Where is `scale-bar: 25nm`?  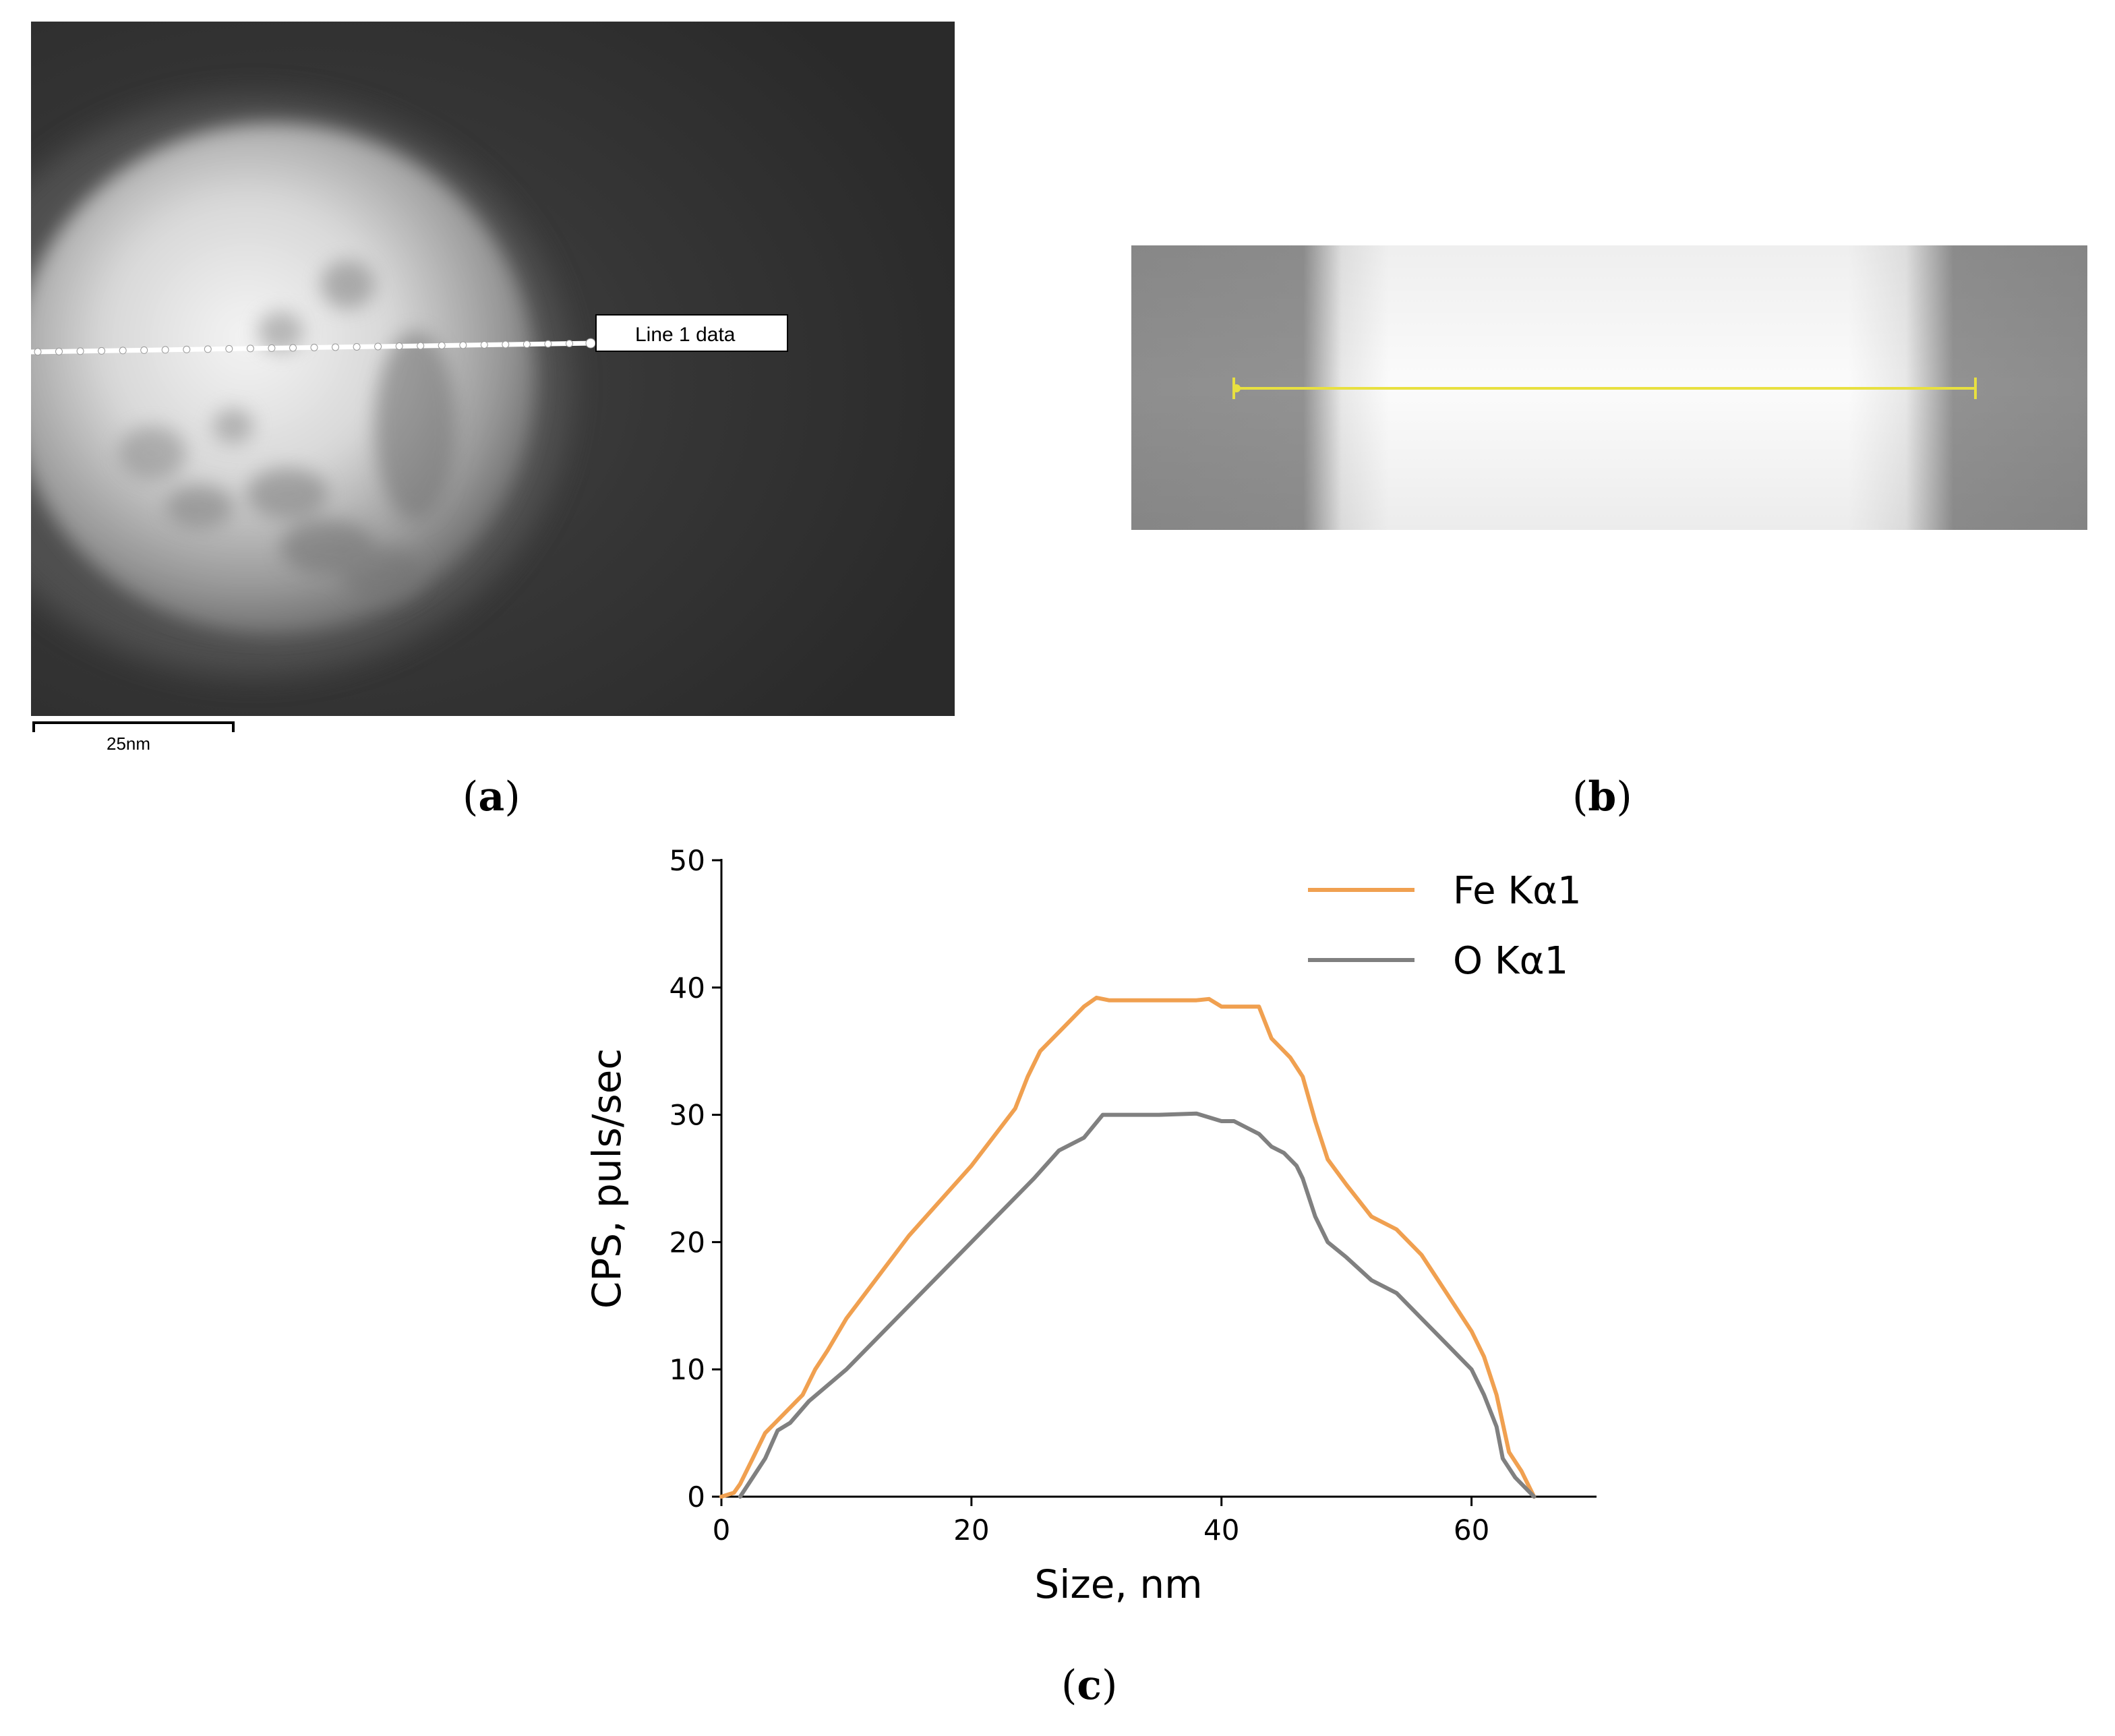
scale-bar: 25nm is located at coordinates (133, 737).